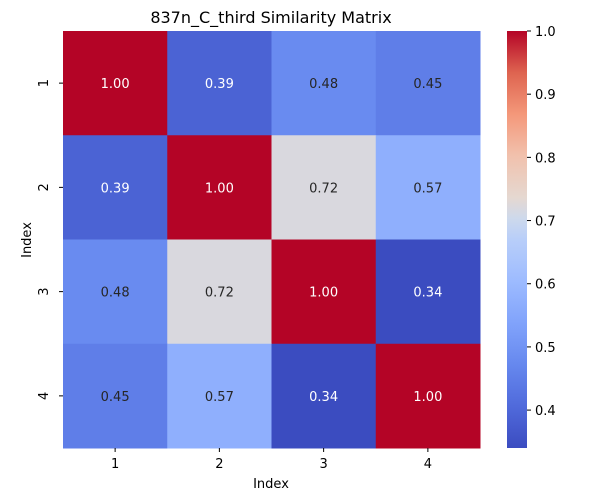  I want to click on colorbar-tick-label: 0.4, so click(545, 411).